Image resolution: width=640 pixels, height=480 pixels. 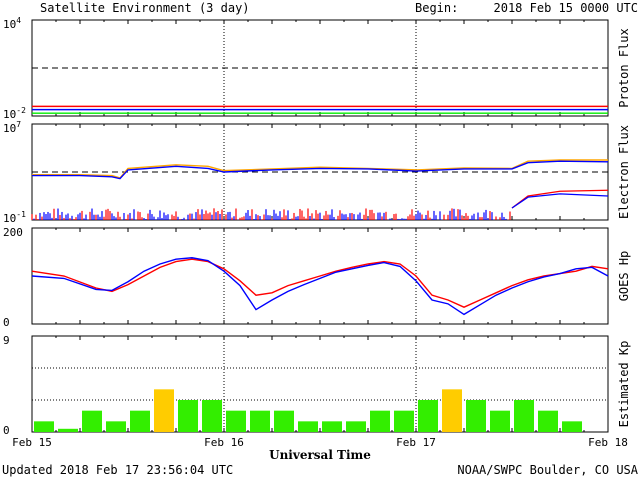 I want to click on goes-hp-y-axis-label: GOES Hp, so click(x=624, y=276).